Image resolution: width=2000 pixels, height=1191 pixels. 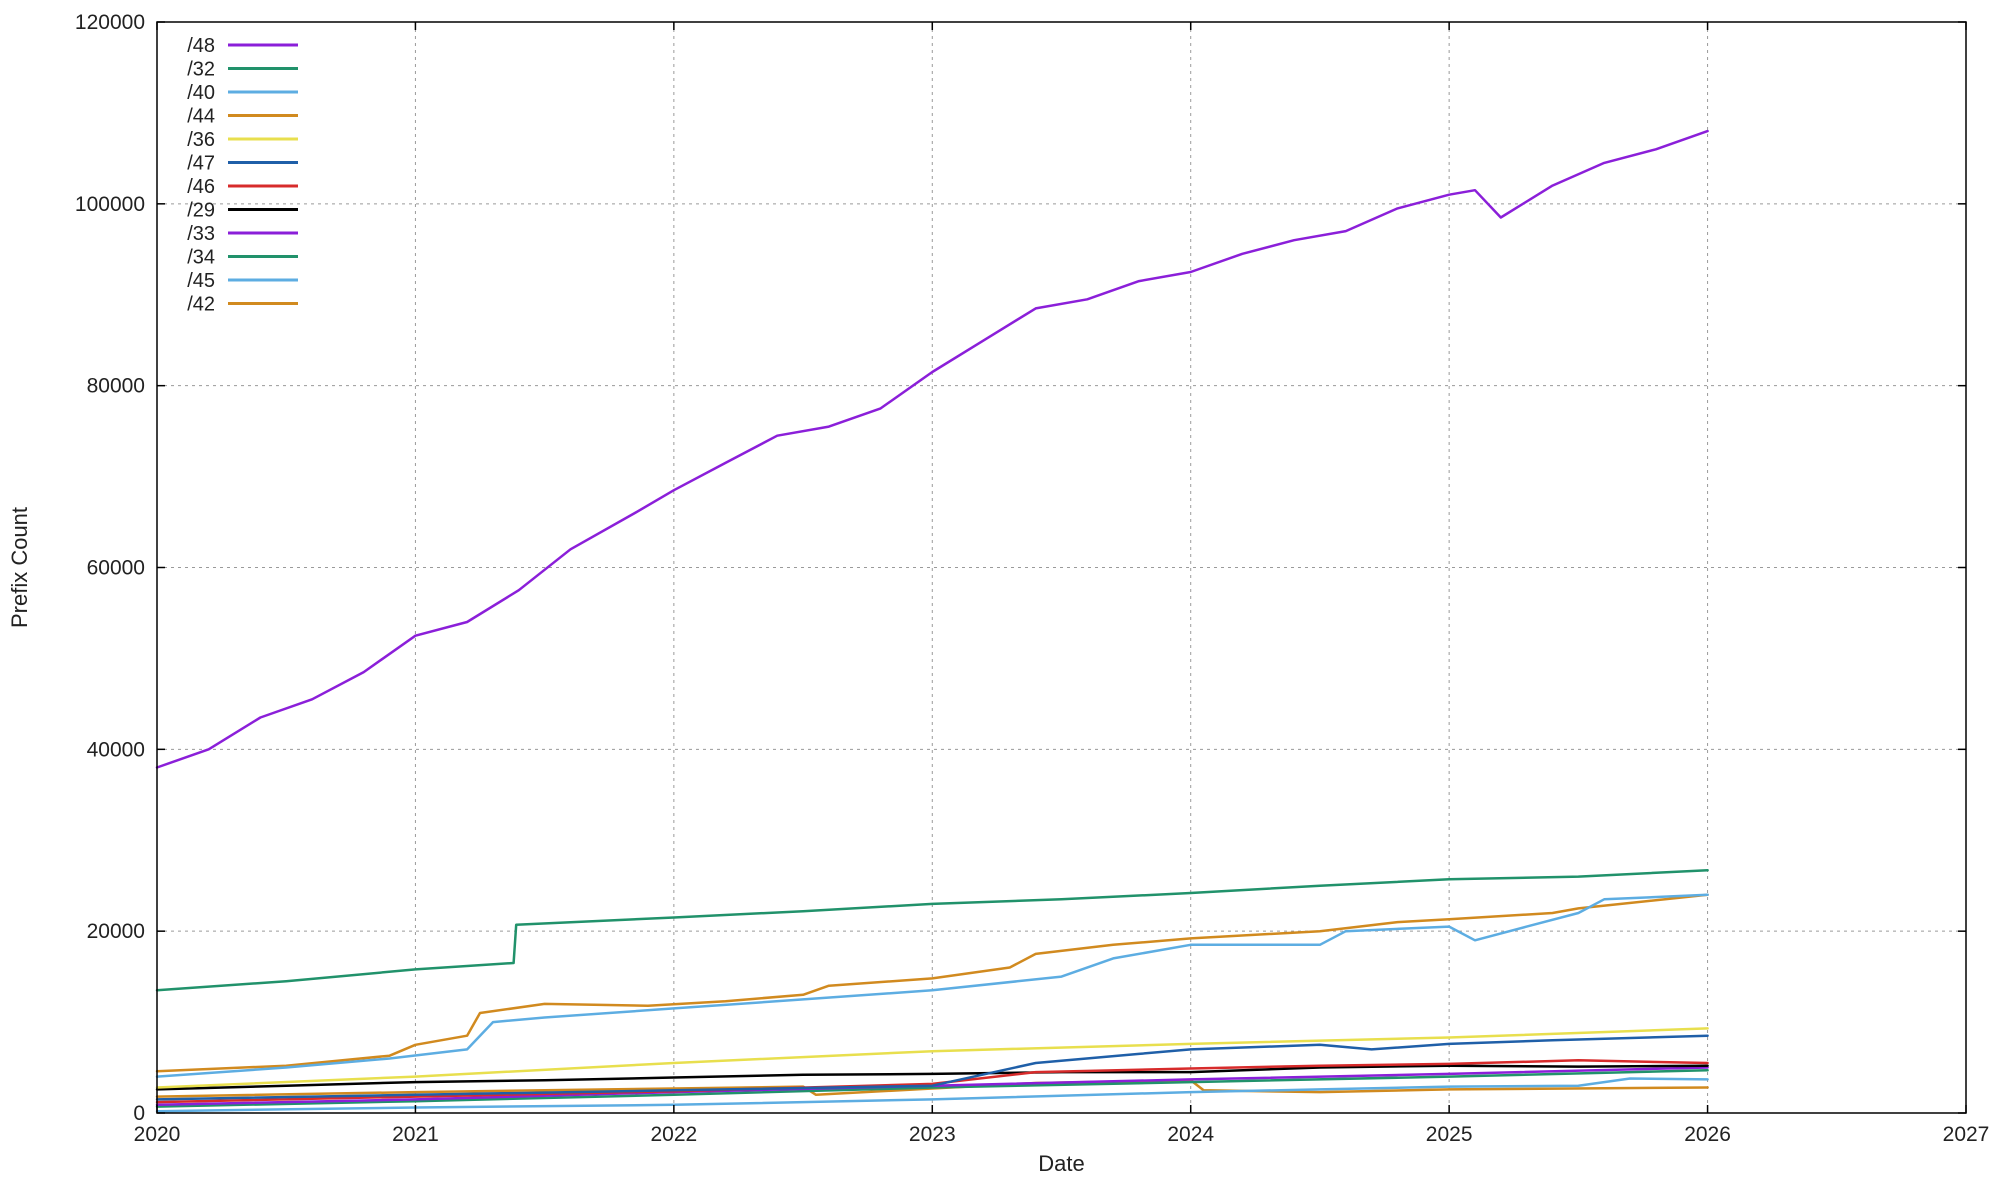 I want to click on legend-item: /44, so click(x=242, y=117).